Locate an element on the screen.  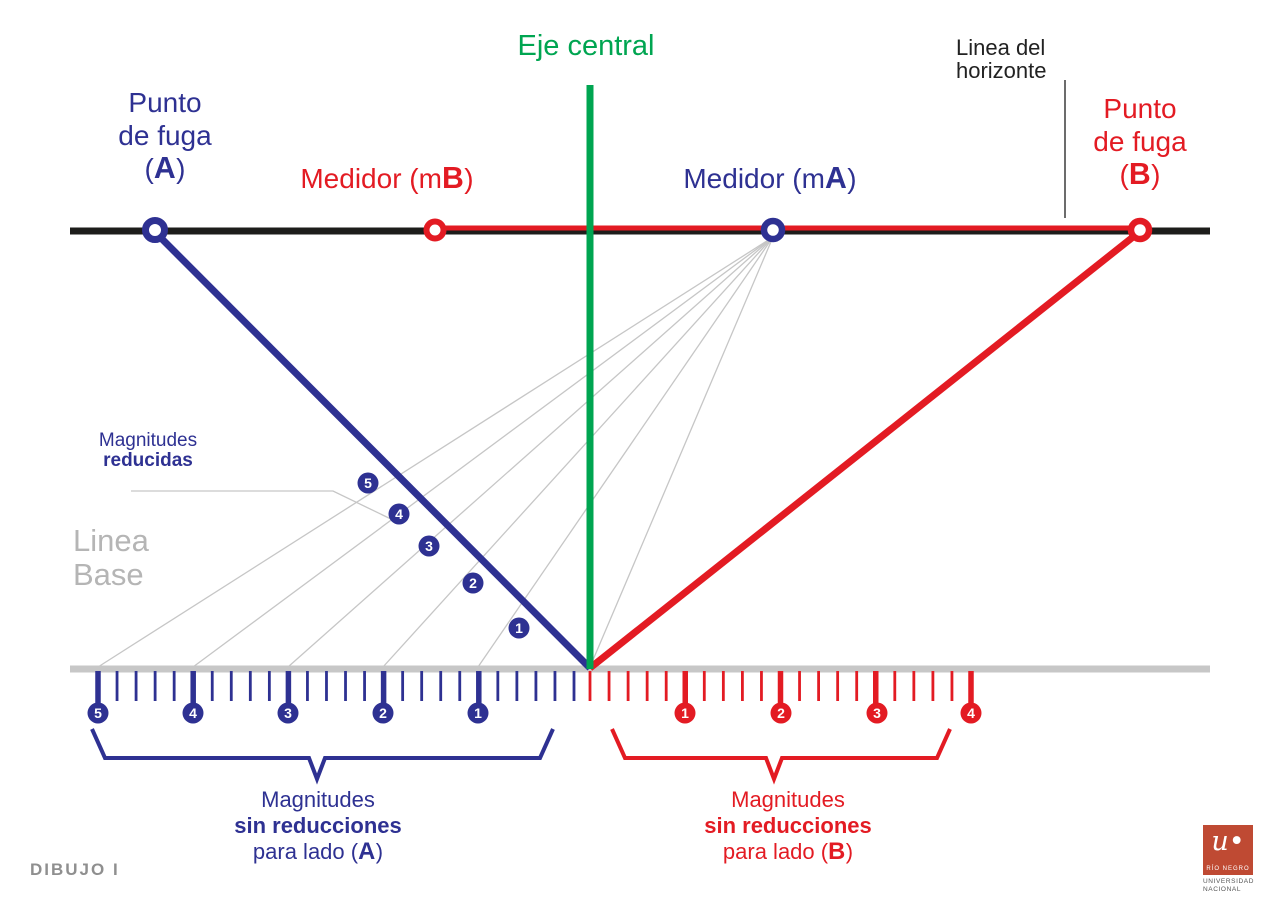
measuring-point-ma-label: Medidor (mA) is located at coordinates (770, 178).